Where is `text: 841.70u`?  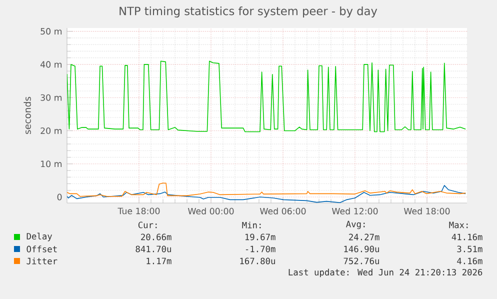 text: 841.70u is located at coordinates (153, 249).